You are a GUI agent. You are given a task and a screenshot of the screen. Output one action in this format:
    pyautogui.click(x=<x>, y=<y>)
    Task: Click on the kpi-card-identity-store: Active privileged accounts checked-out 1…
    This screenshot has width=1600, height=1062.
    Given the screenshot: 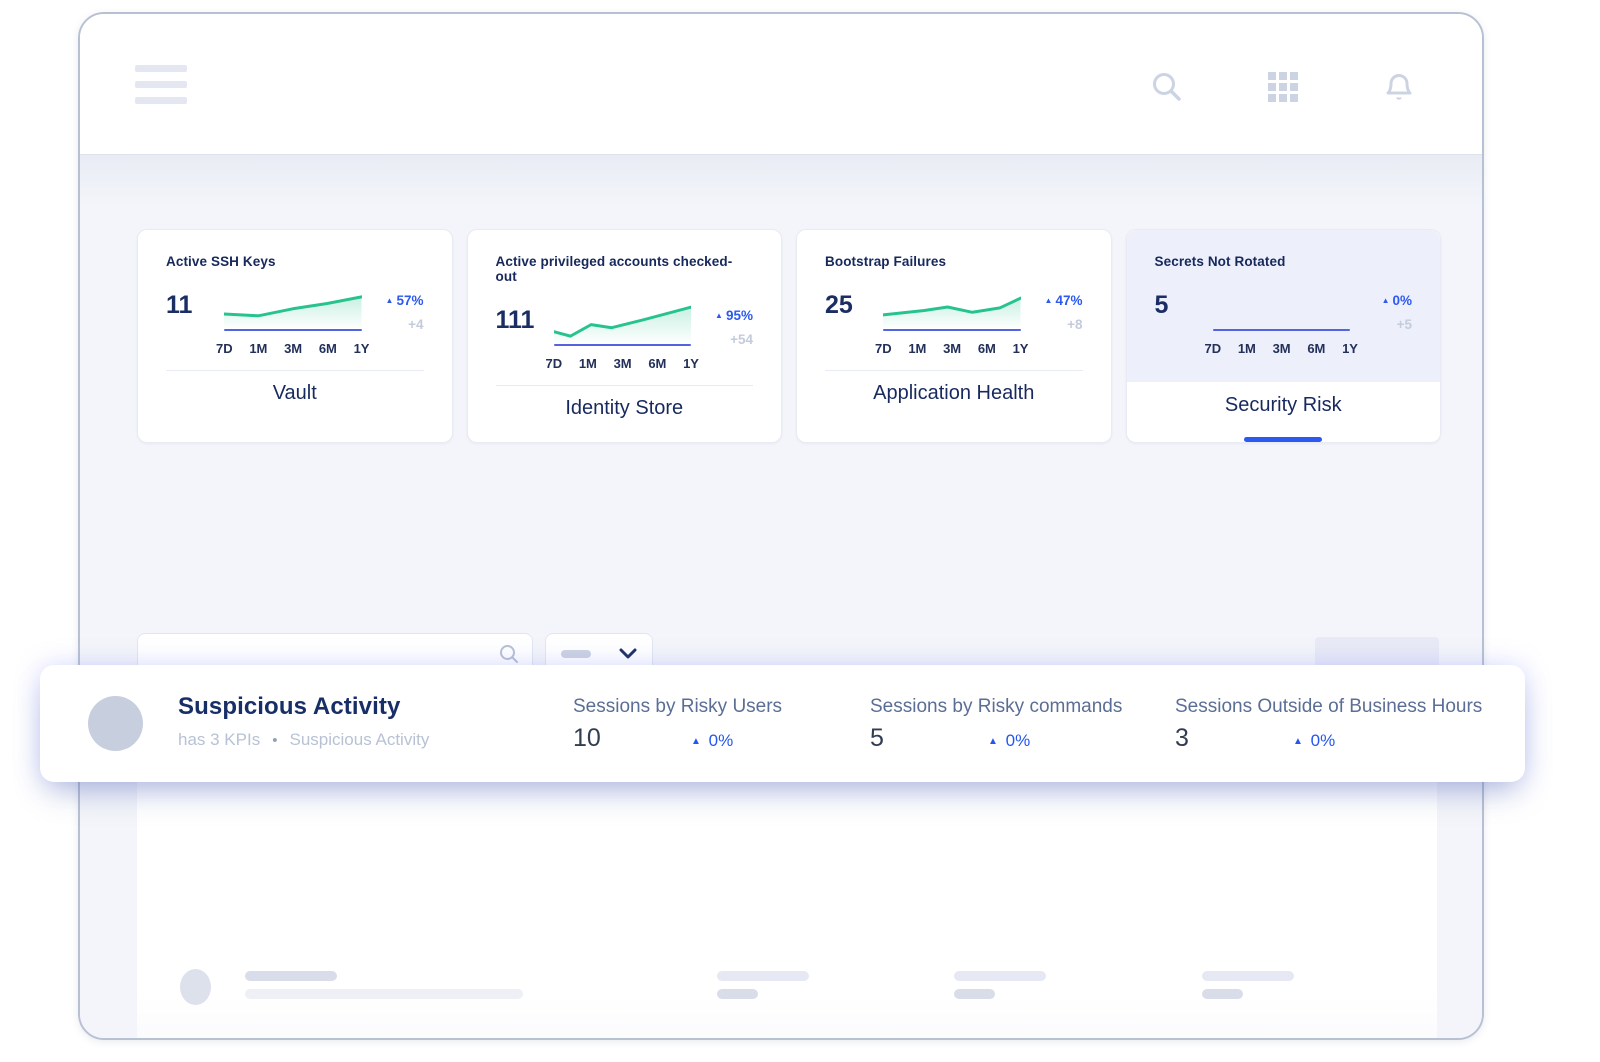 What is the action you would take?
    pyautogui.click(x=624, y=336)
    